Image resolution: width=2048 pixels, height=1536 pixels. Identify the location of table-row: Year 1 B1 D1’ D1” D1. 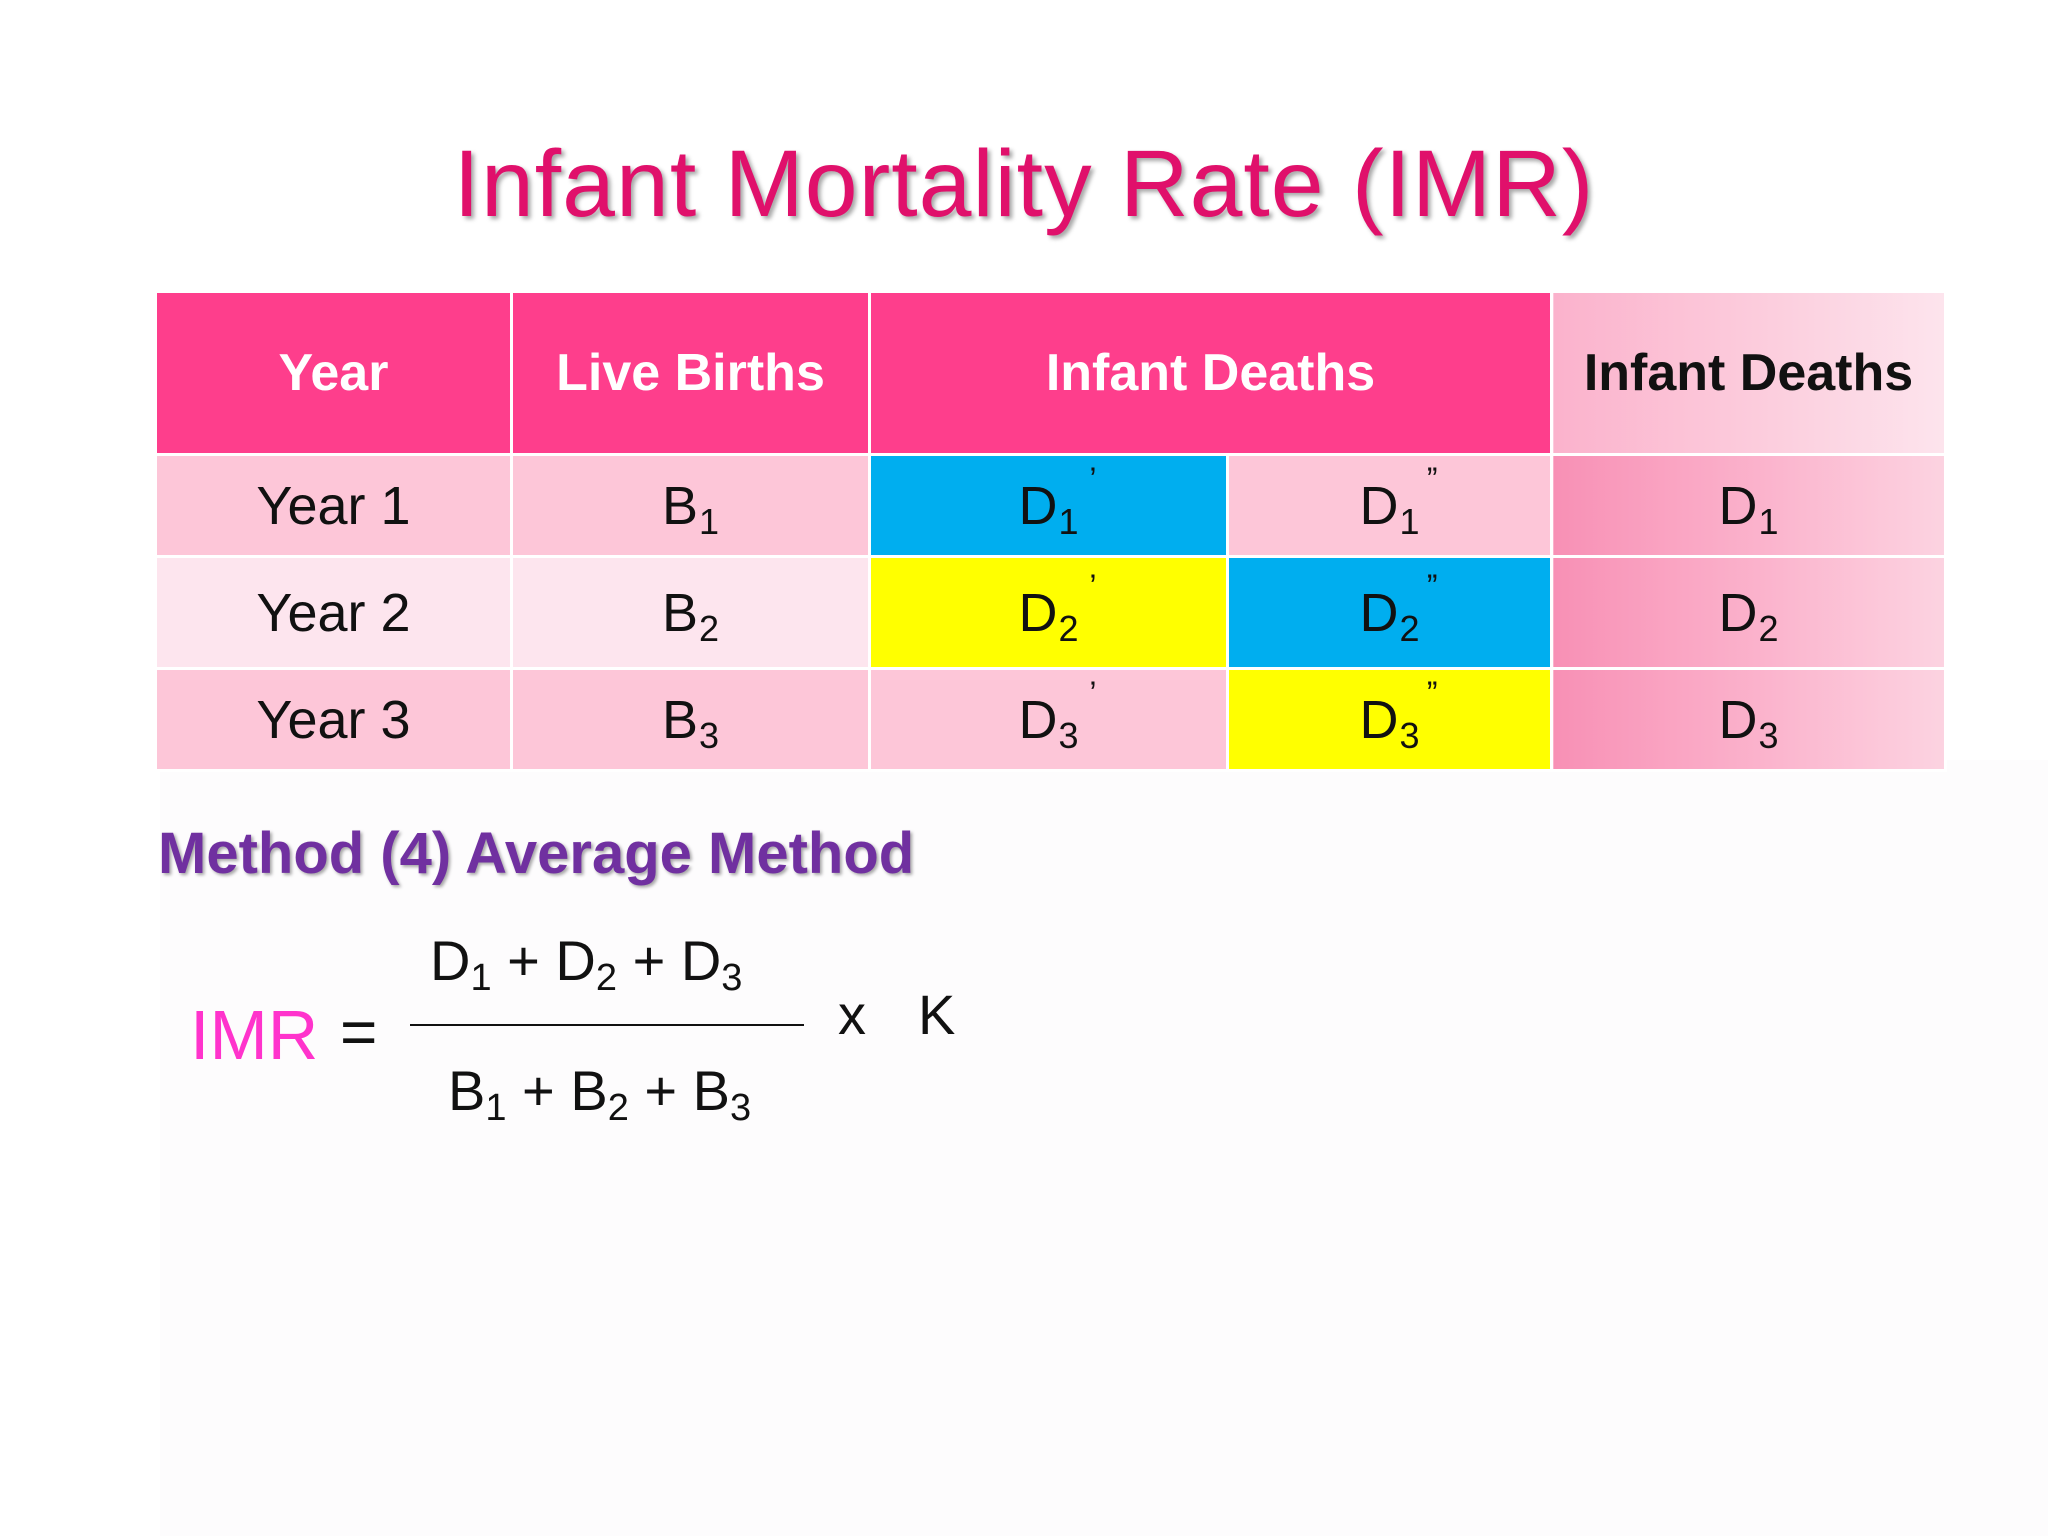
(1050, 505).